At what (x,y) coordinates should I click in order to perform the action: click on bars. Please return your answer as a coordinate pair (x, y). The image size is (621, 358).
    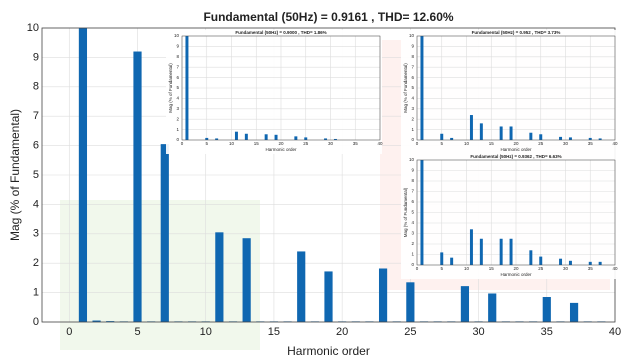
    Looking at the image, I should click on (261, 88).